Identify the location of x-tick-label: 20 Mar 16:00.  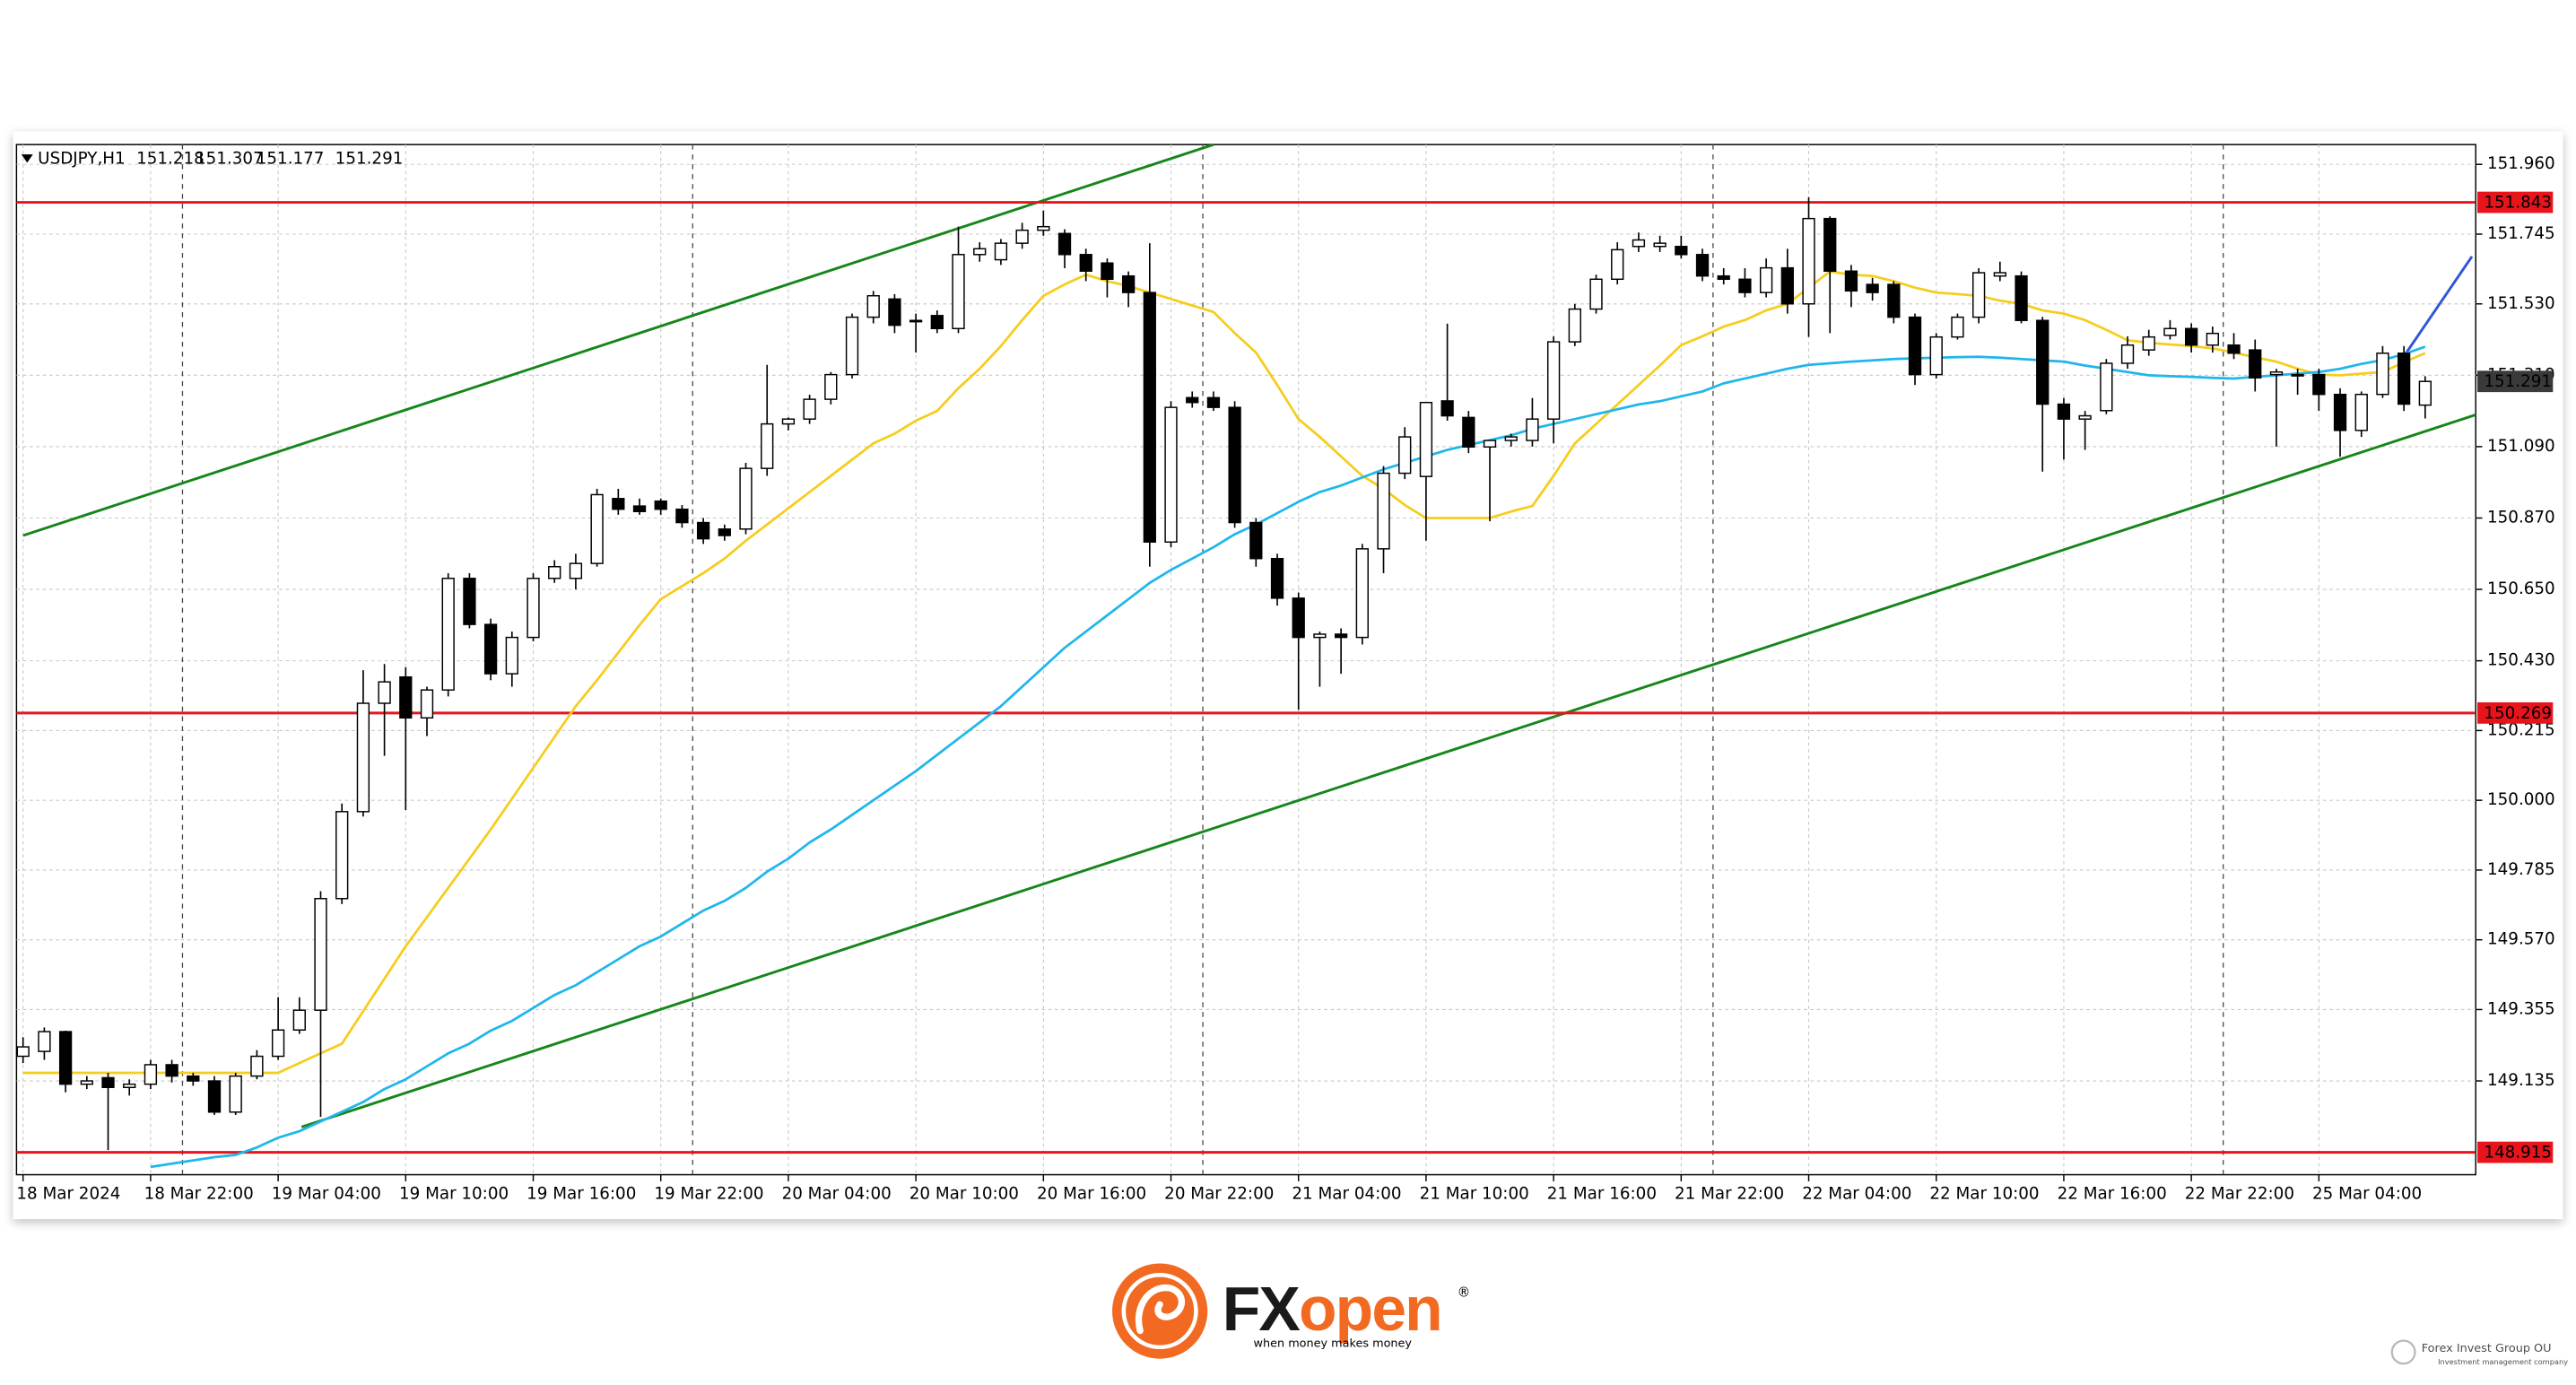
(1091, 1194).